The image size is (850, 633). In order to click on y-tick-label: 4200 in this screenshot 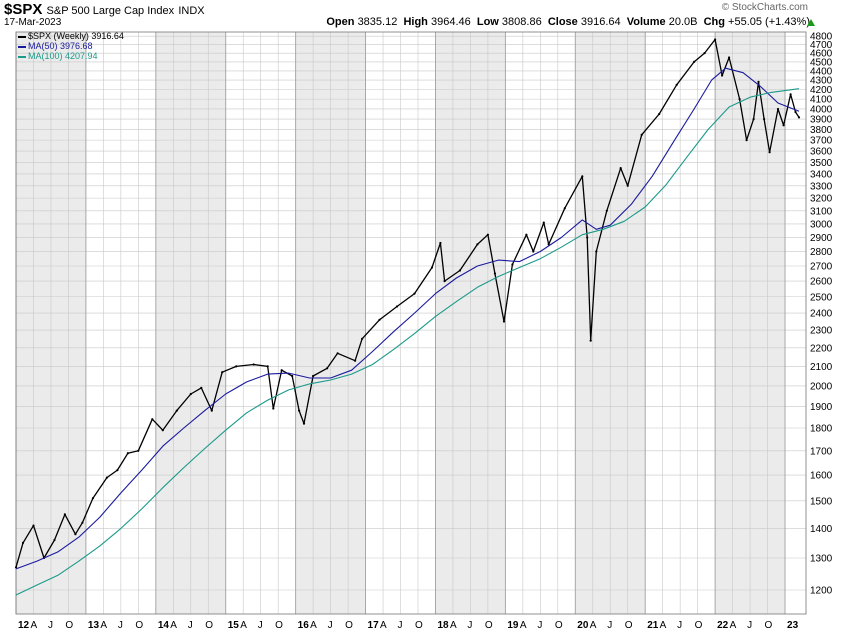, I will do `click(821, 90)`.